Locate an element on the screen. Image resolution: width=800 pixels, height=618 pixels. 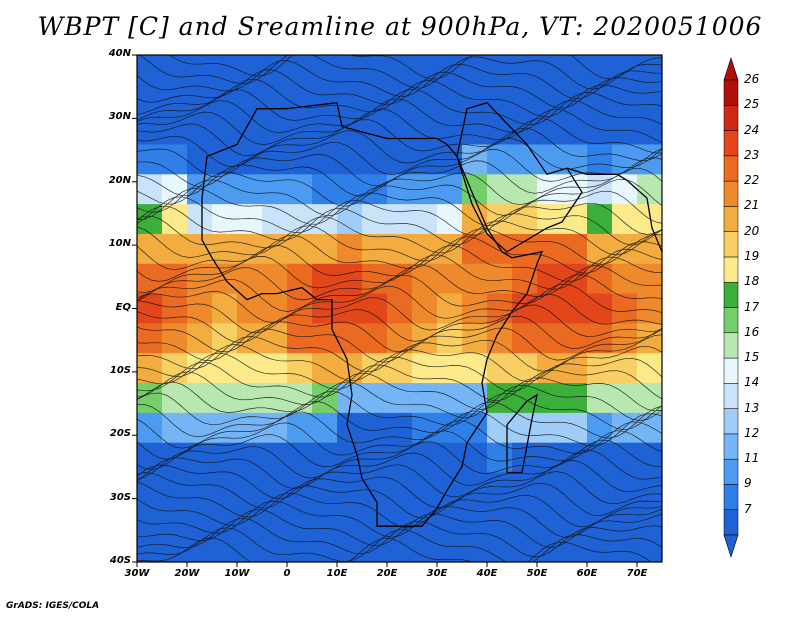
colorbar-label: 24 is located at coordinates (752, 129).